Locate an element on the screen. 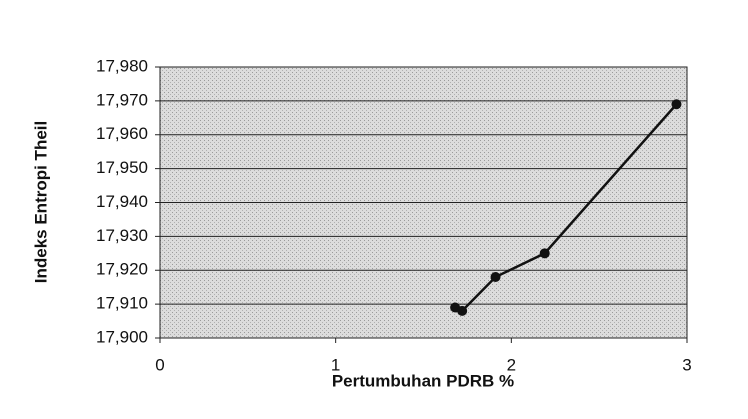 This screenshot has height=419, width=748. y-tick-label: 17,900 is located at coordinates (122, 336).